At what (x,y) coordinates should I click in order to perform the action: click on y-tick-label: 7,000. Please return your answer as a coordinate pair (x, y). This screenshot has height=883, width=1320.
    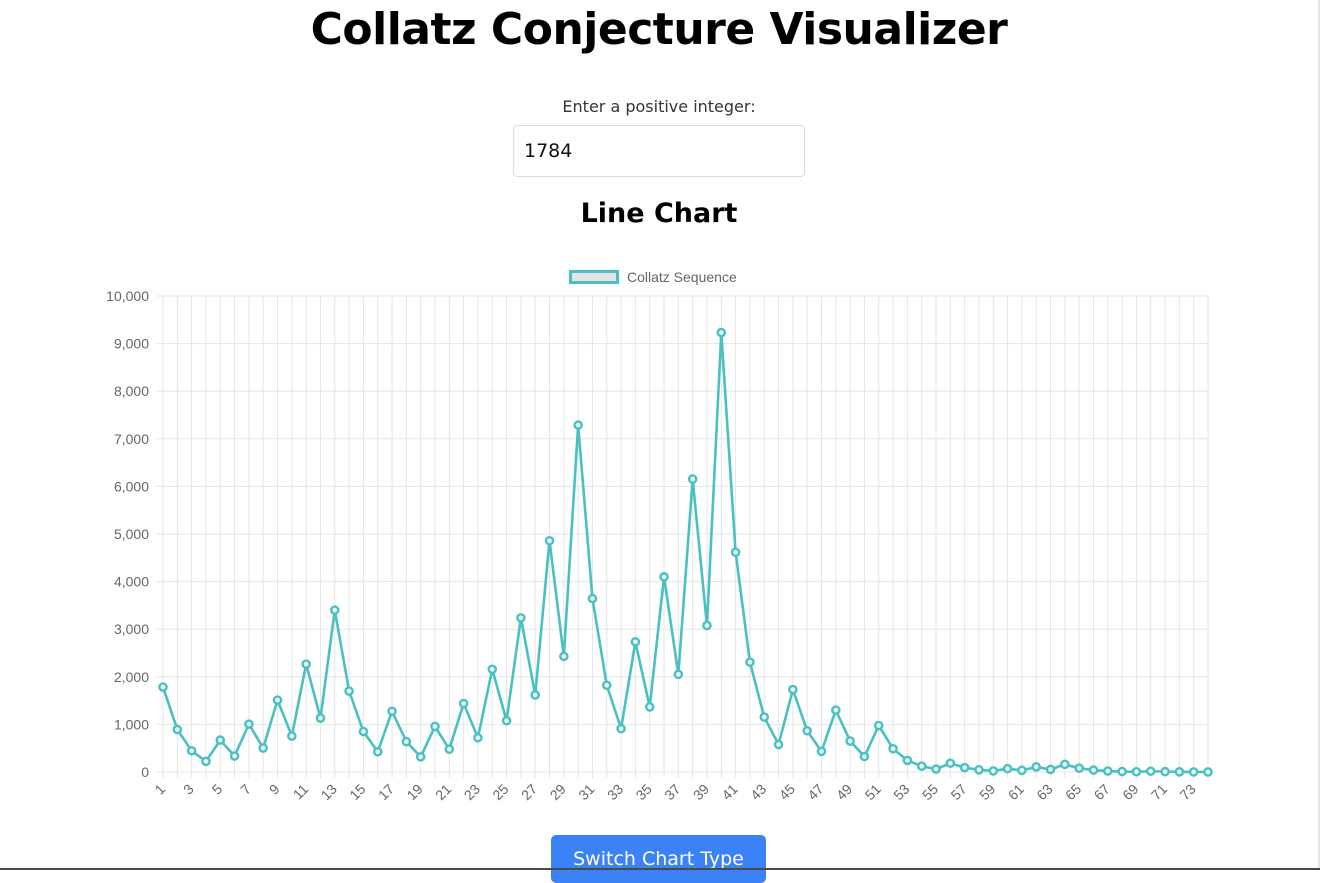
    Looking at the image, I should click on (131, 439).